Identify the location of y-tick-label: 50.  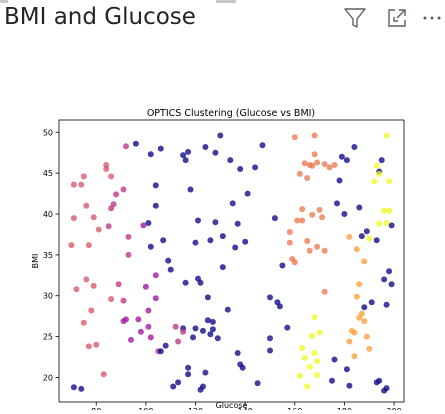
(48, 132).